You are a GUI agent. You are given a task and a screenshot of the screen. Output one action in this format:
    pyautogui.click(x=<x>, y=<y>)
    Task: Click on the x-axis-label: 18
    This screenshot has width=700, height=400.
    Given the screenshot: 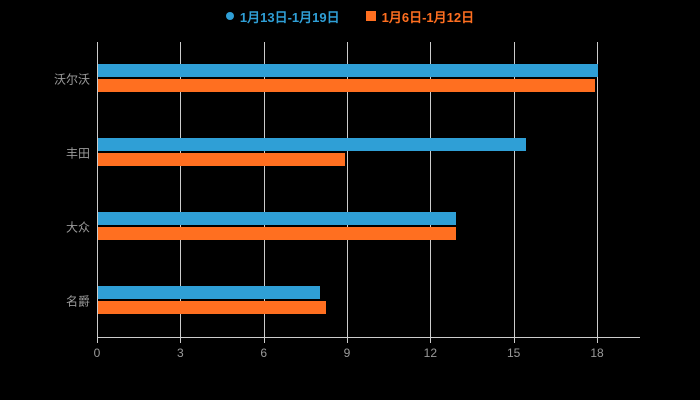 What is the action you would take?
    pyautogui.click(x=597, y=353)
    